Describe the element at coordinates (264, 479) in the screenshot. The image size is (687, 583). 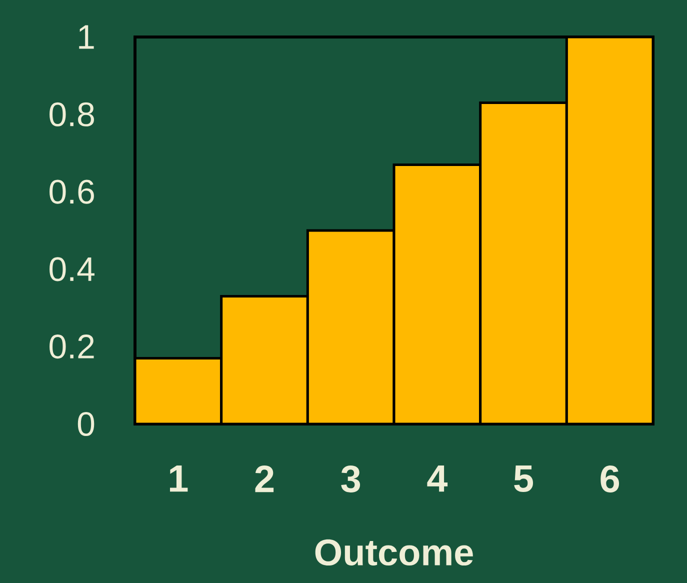
I see `x-tick-label: 2` at that location.